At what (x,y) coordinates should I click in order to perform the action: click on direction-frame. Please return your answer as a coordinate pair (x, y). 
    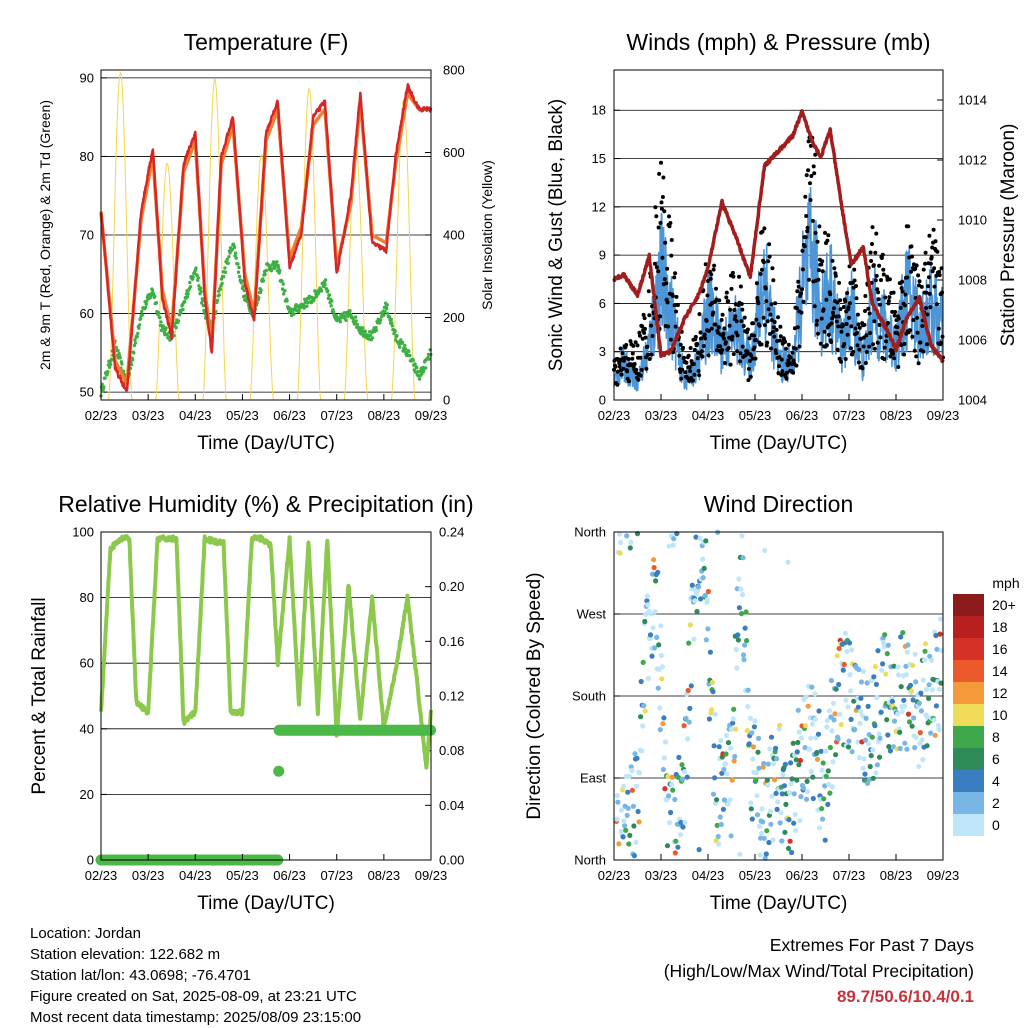
    Looking at the image, I should click on (778, 696).